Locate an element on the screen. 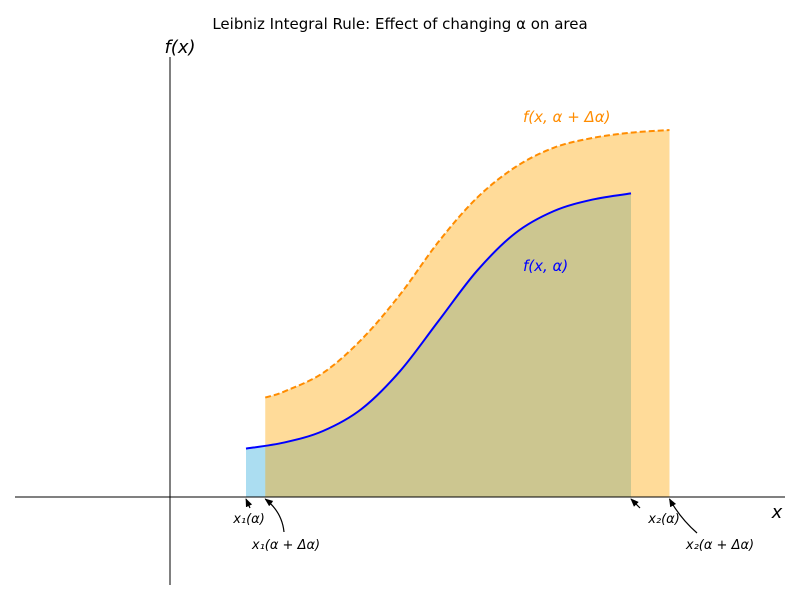  x-axis-label: x is located at coordinates (777, 512).